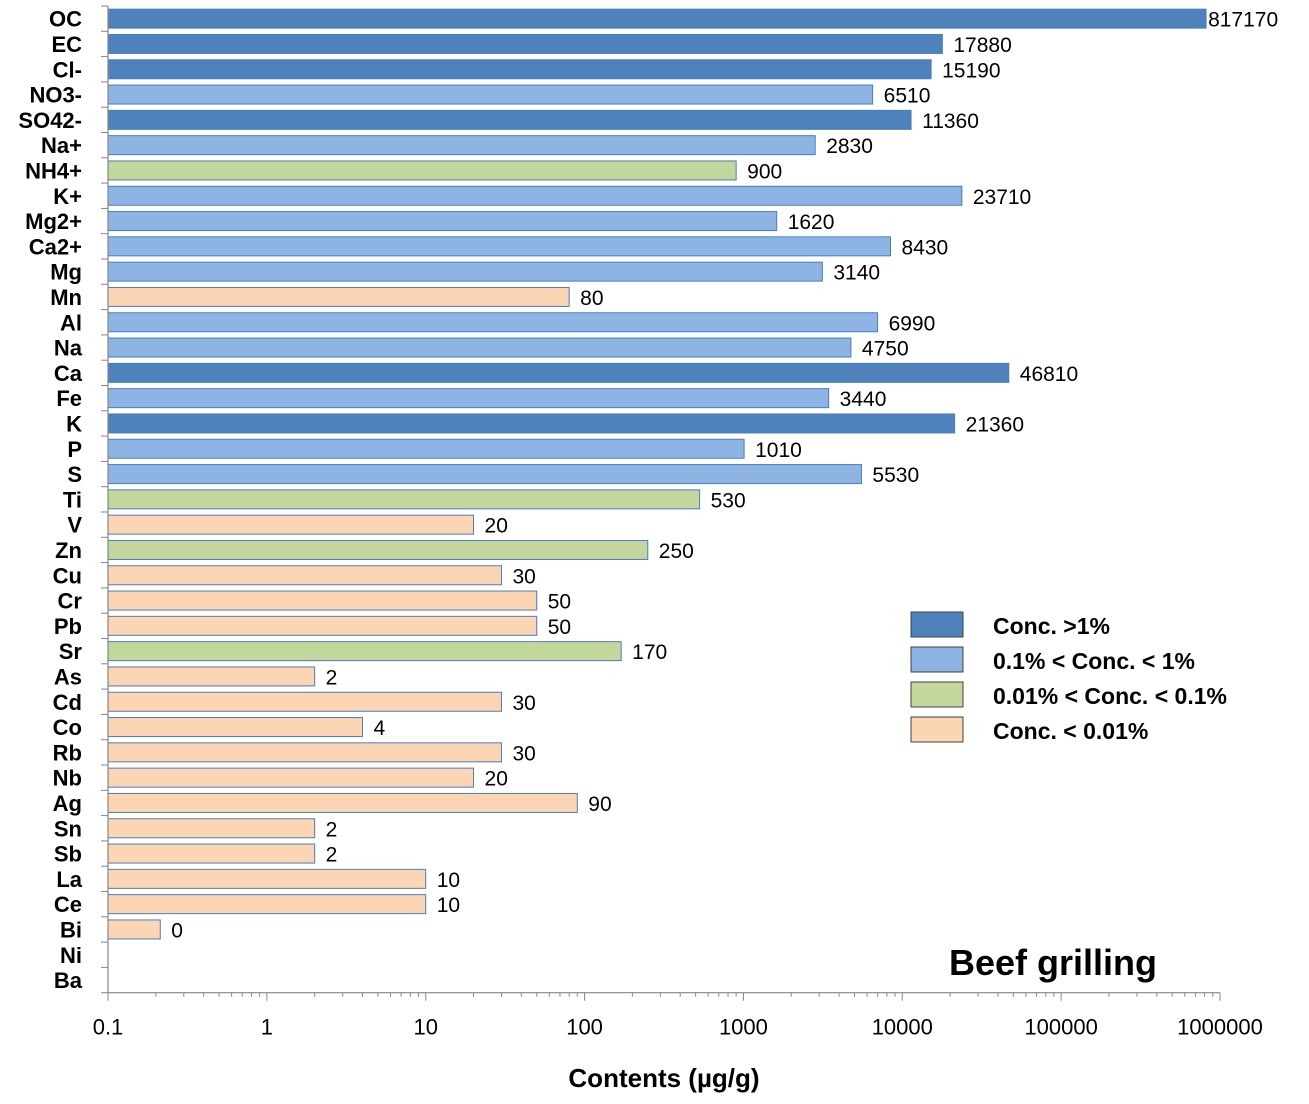 This screenshot has height=1104, width=1309. I want to click on value-label: 6990, so click(912, 323).